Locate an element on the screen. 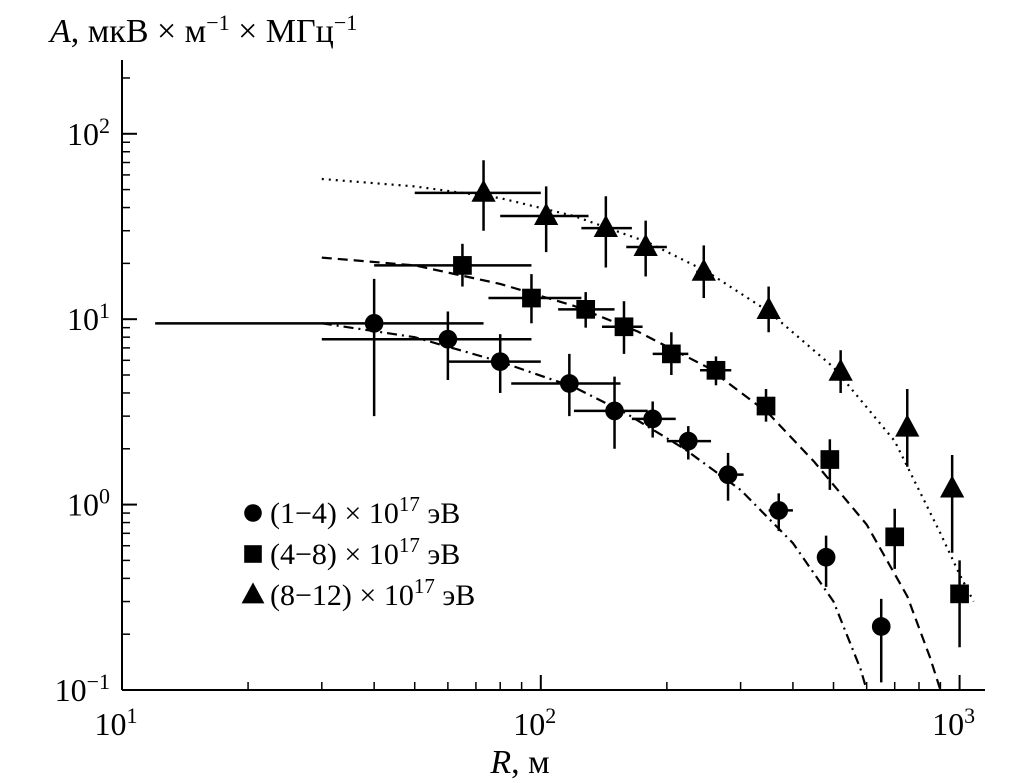  legend-marker-square is located at coordinates (253, 554).